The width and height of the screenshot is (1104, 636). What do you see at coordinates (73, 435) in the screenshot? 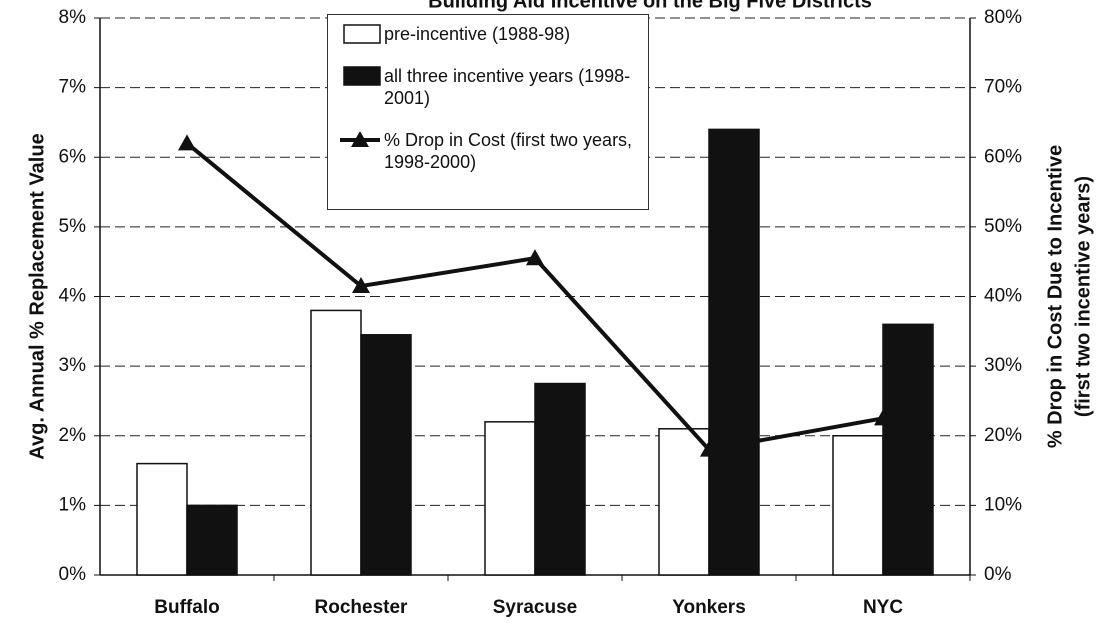
I see `y-tick-label: 2%` at bounding box center [73, 435].